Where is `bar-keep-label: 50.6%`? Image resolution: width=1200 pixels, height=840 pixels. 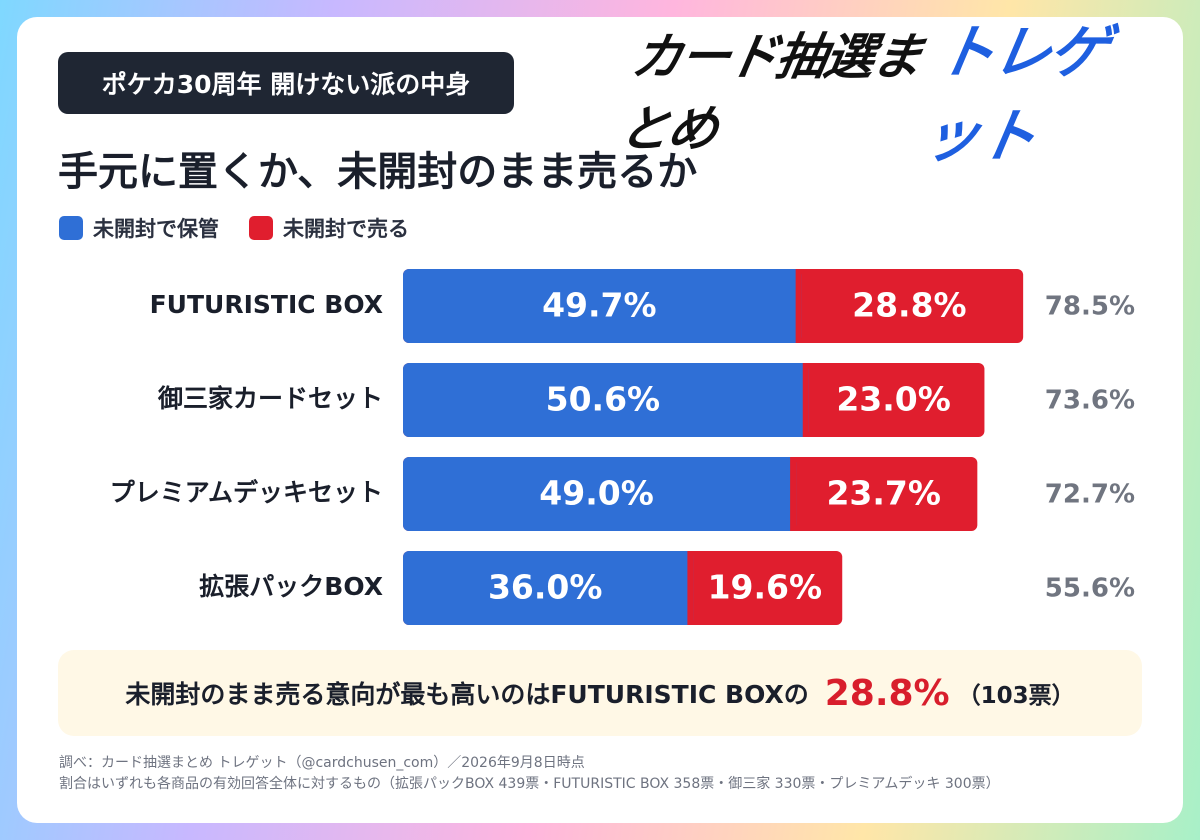 bar-keep-label: 50.6% is located at coordinates (603, 399).